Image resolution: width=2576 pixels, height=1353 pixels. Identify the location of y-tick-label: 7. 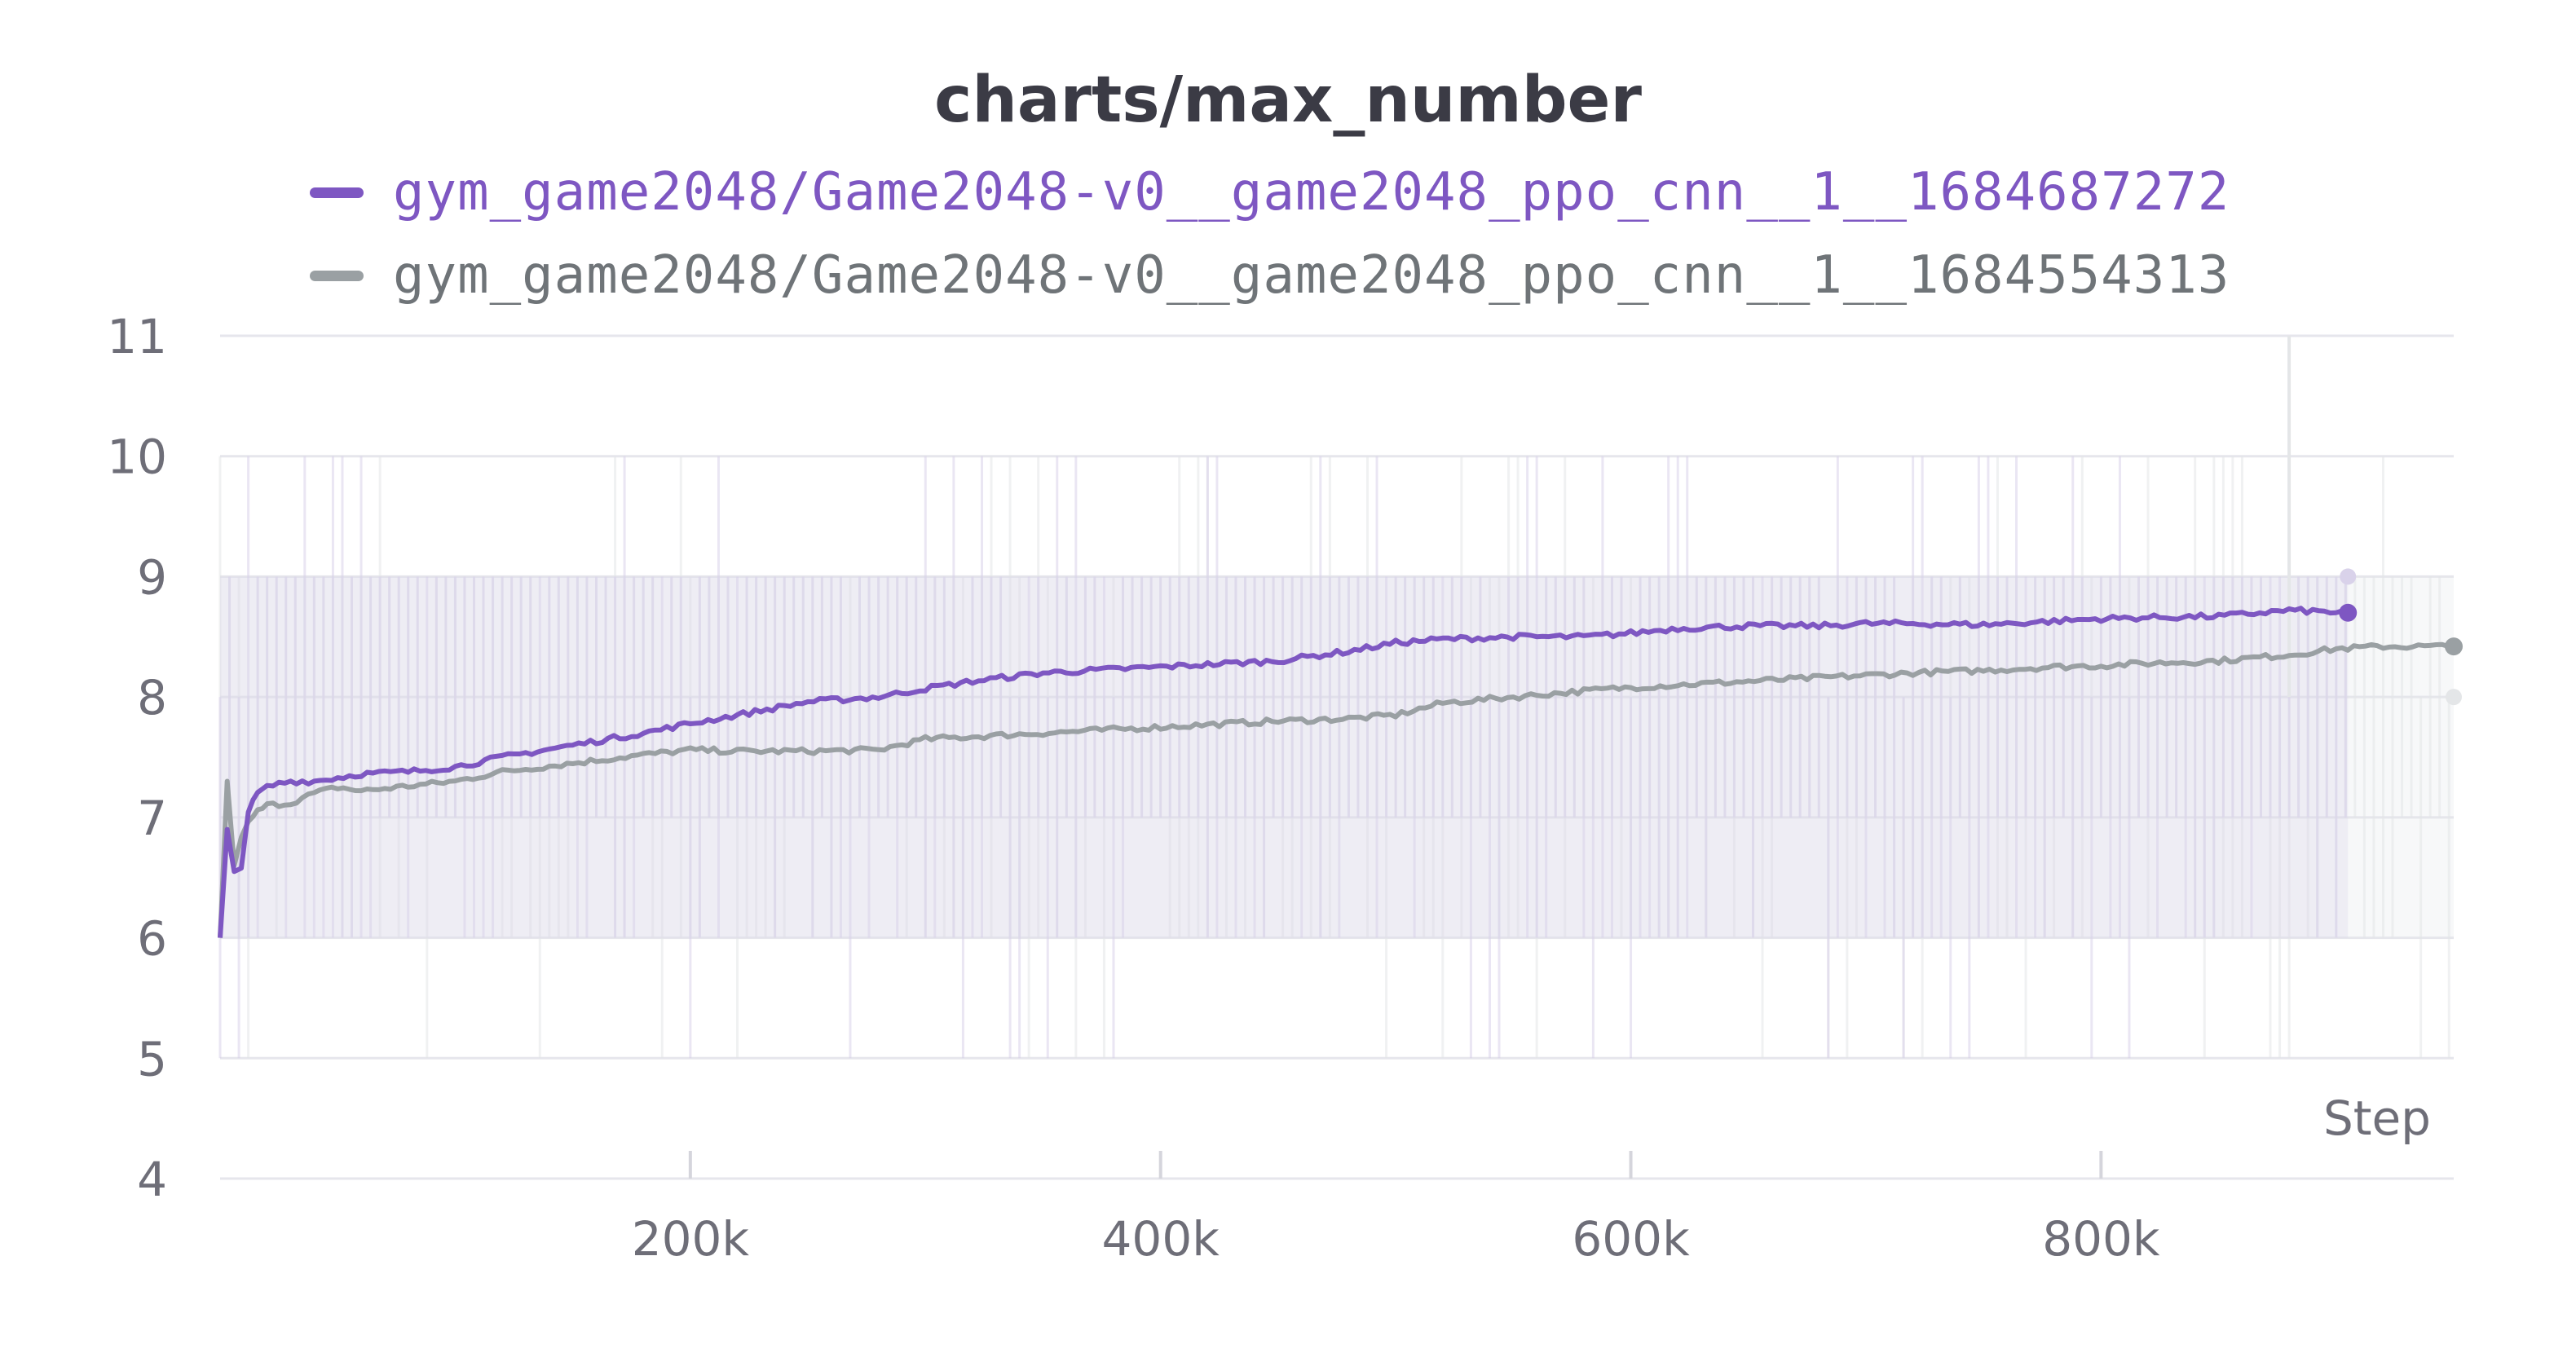
(152, 818).